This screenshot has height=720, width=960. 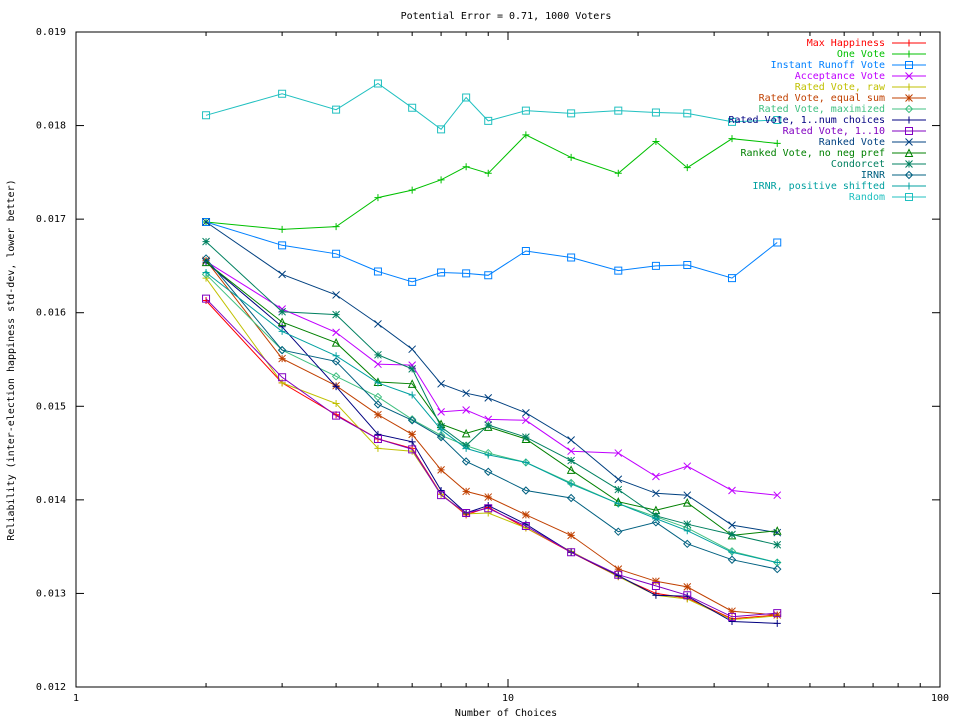 I want to click on x-tick-label: 10, so click(x=508, y=698).